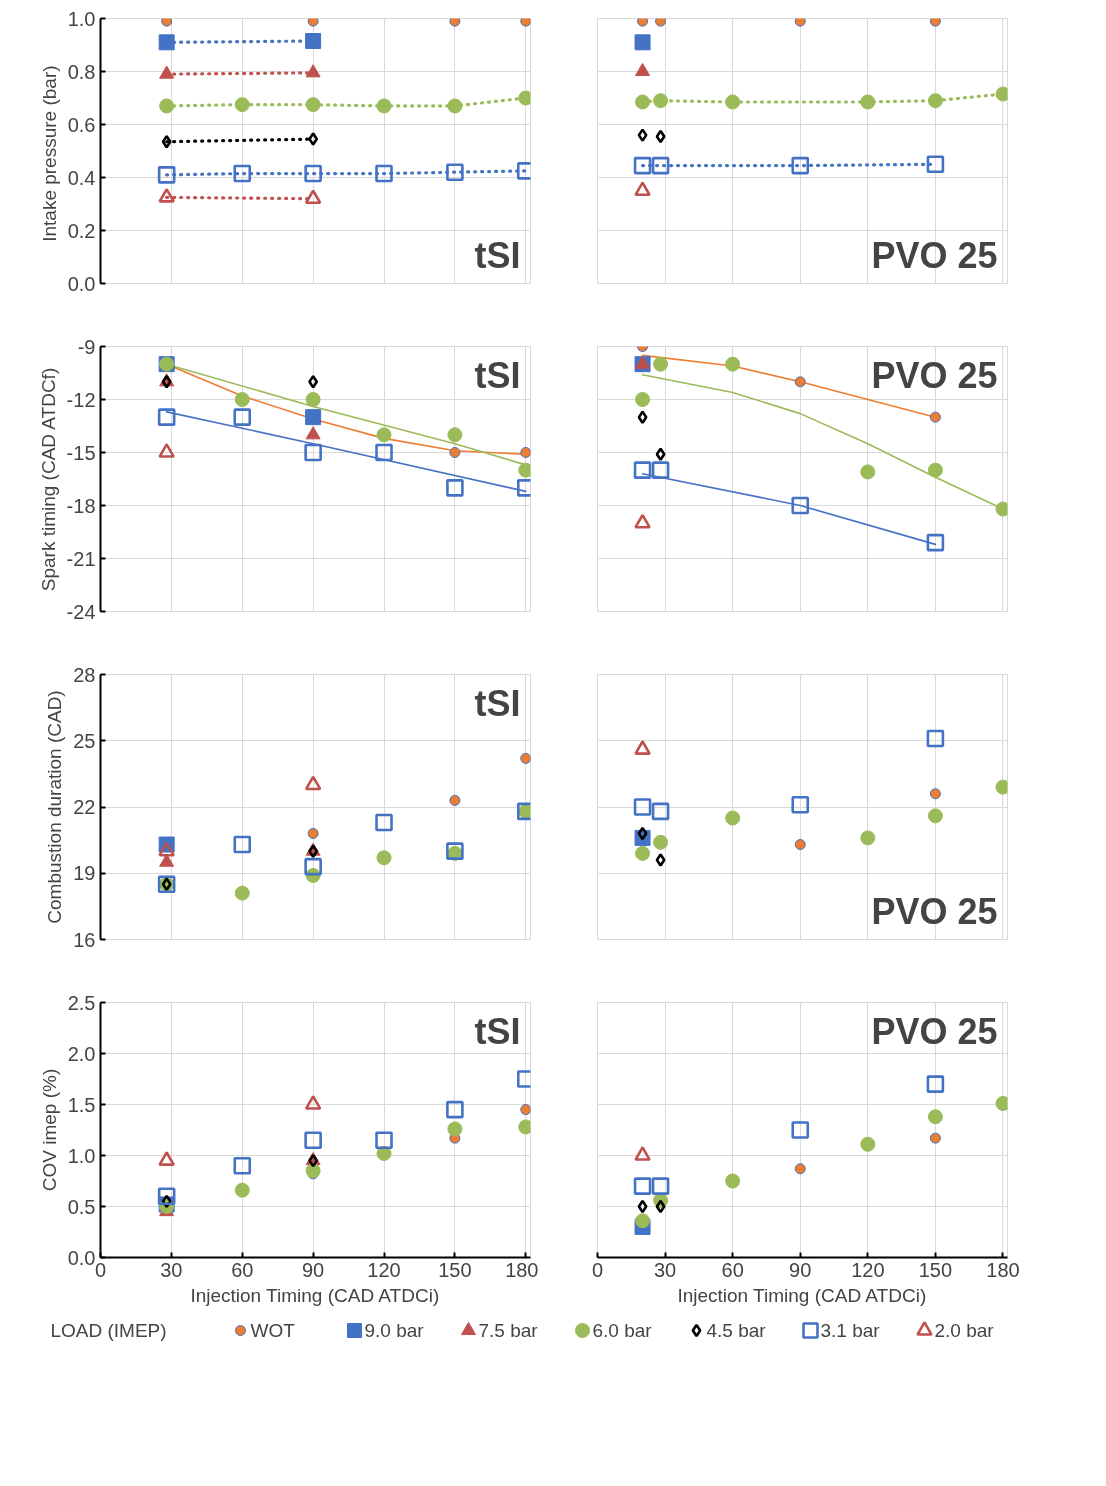 The width and height of the screenshot is (1106, 1486). Describe the element at coordinates (84, 740) in the screenshot. I see `y-tick-label: 25` at that location.